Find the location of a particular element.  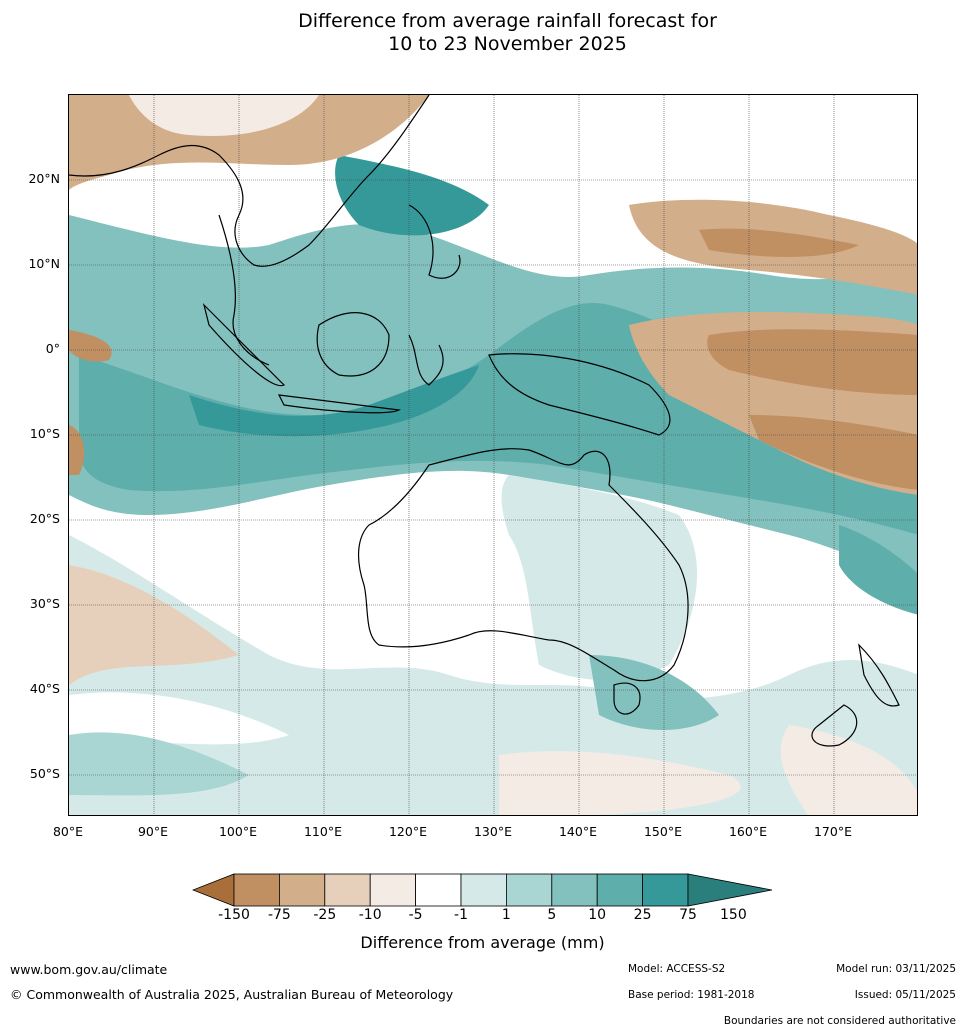

colorbar-tick-label: -1 is located at coordinates (461, 915).